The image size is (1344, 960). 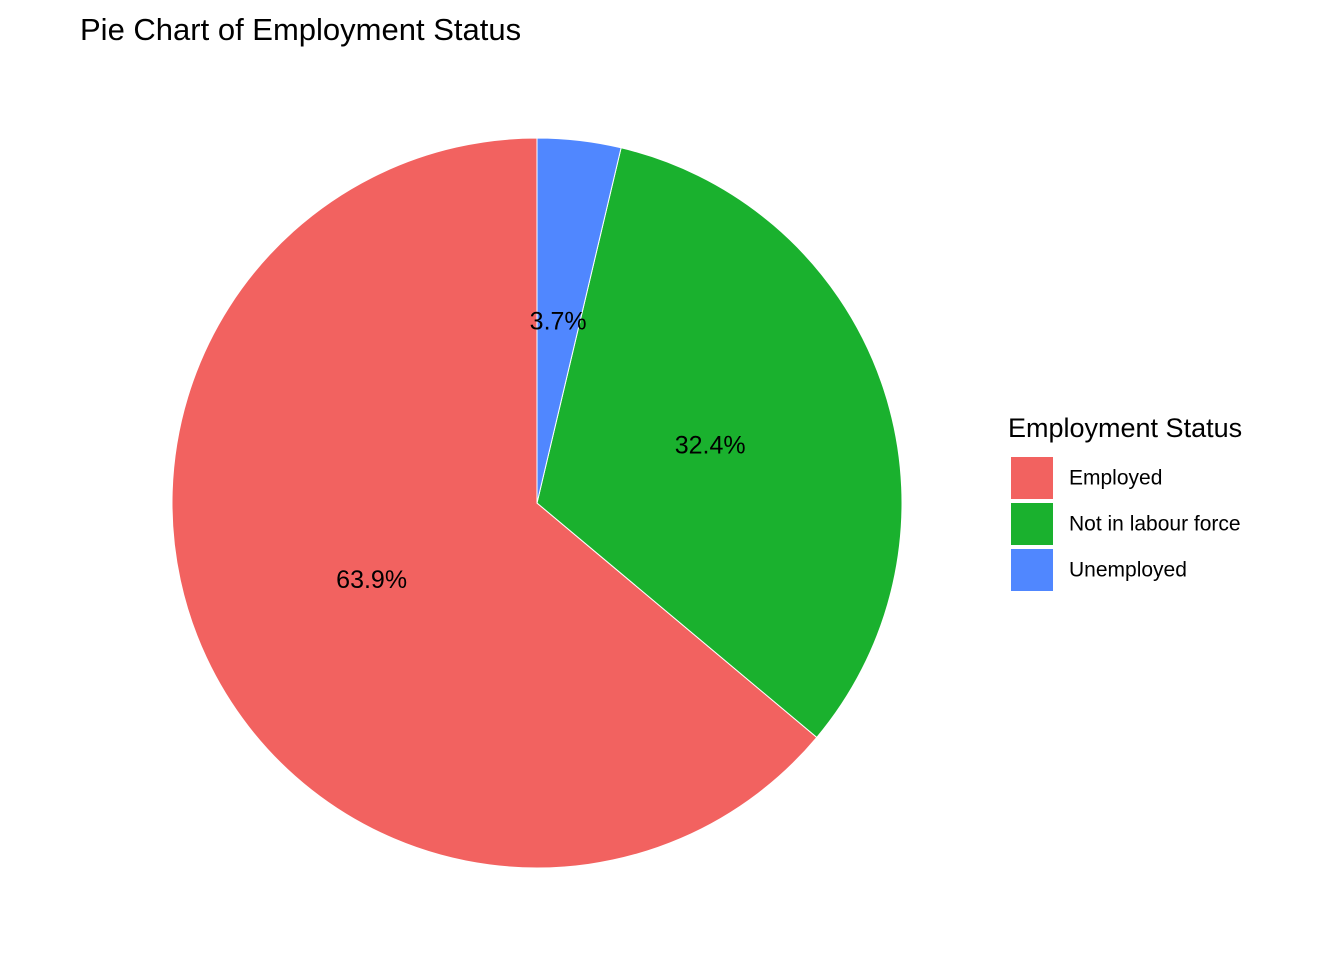 I want to click on legend-label-not-in-labour-force: Not in labour force, so click(x=1155, y=524).